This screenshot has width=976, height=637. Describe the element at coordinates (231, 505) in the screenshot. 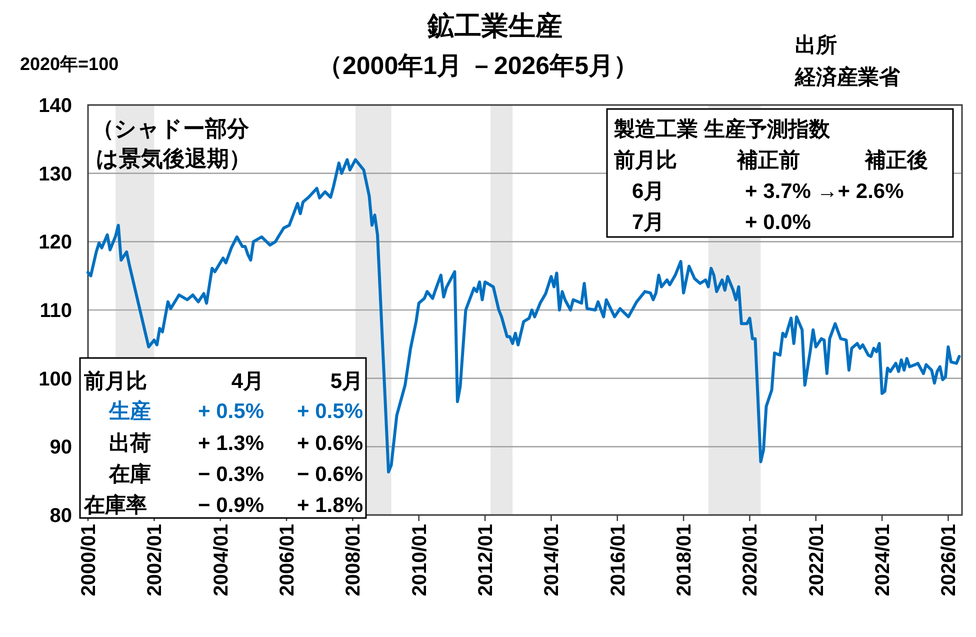

I see `annotation: − 0.9%` at that location.